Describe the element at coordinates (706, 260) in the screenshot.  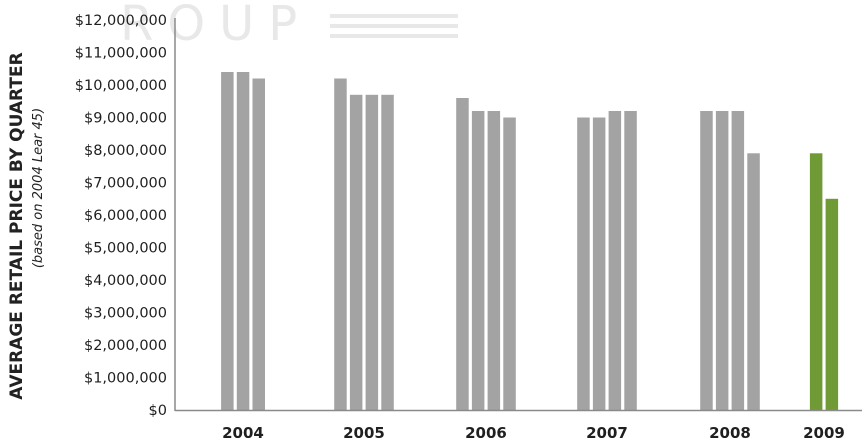
I see `bar-2008-q1` at that location.